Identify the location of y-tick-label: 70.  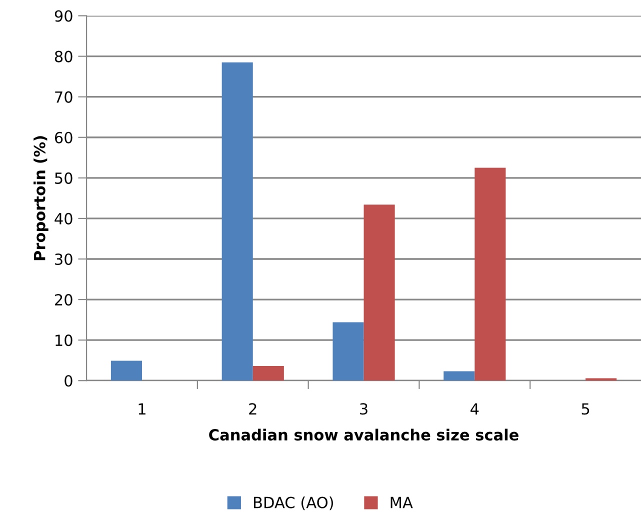
(63, 97).